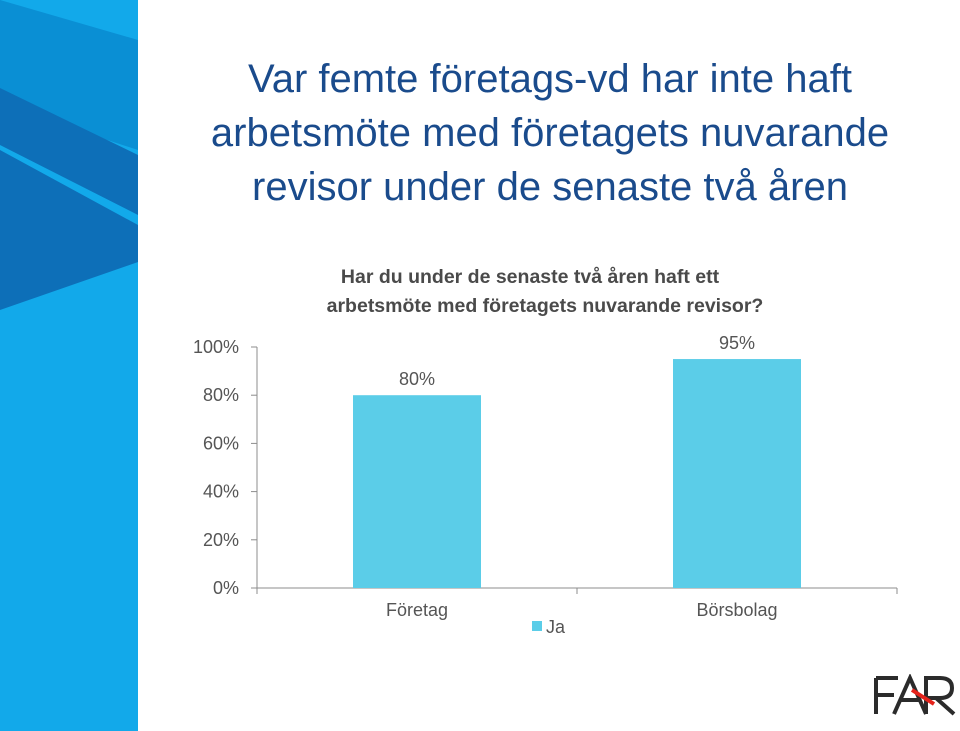 This screenshot has width=960, height=731. Describe the element at coordinates (537, 626) in the screenshot. I see `legend-swatch` at that location.